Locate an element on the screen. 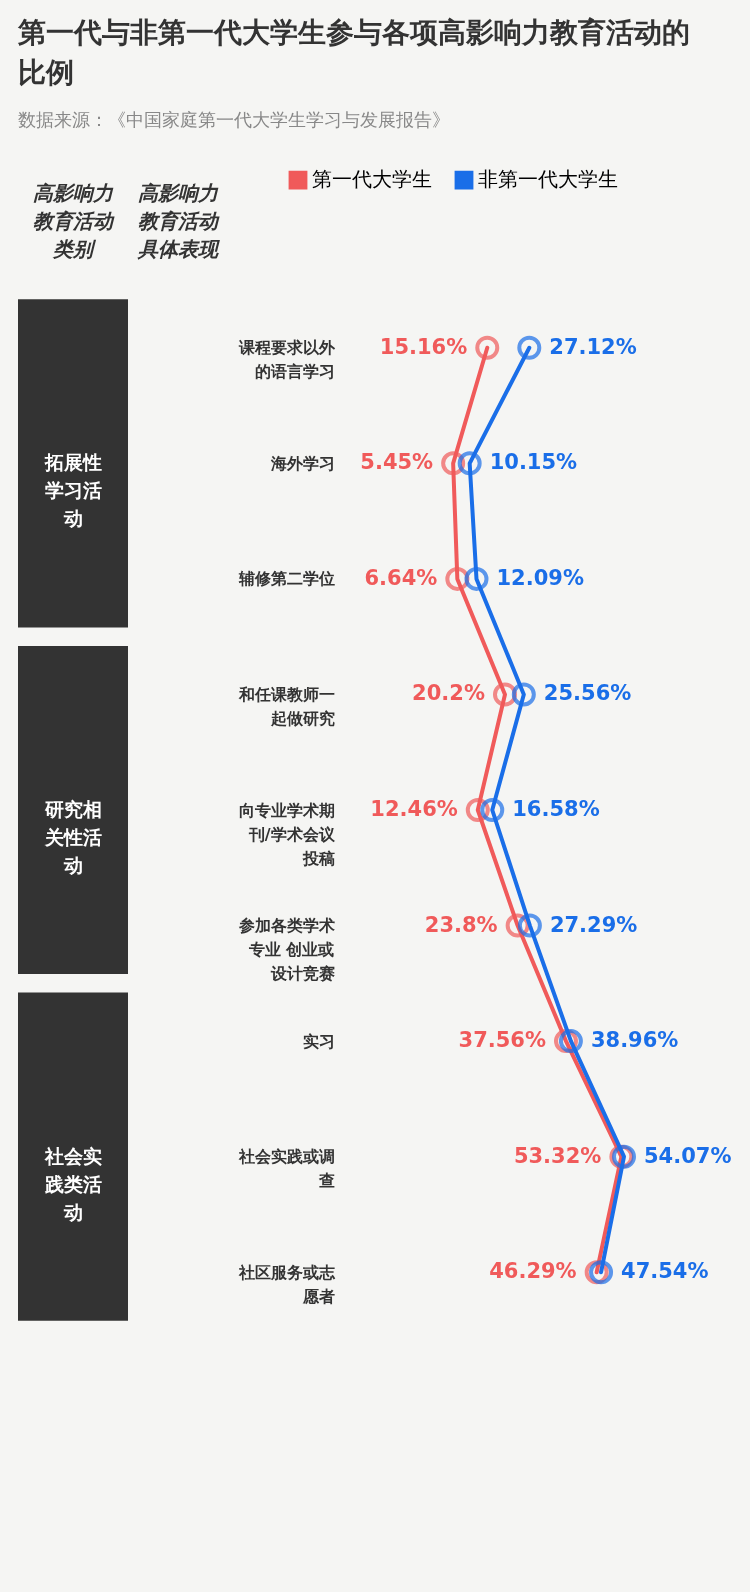 This screenshot has height=1592, width=750. data-label: 10.15% is located at coordinates (533, 462).